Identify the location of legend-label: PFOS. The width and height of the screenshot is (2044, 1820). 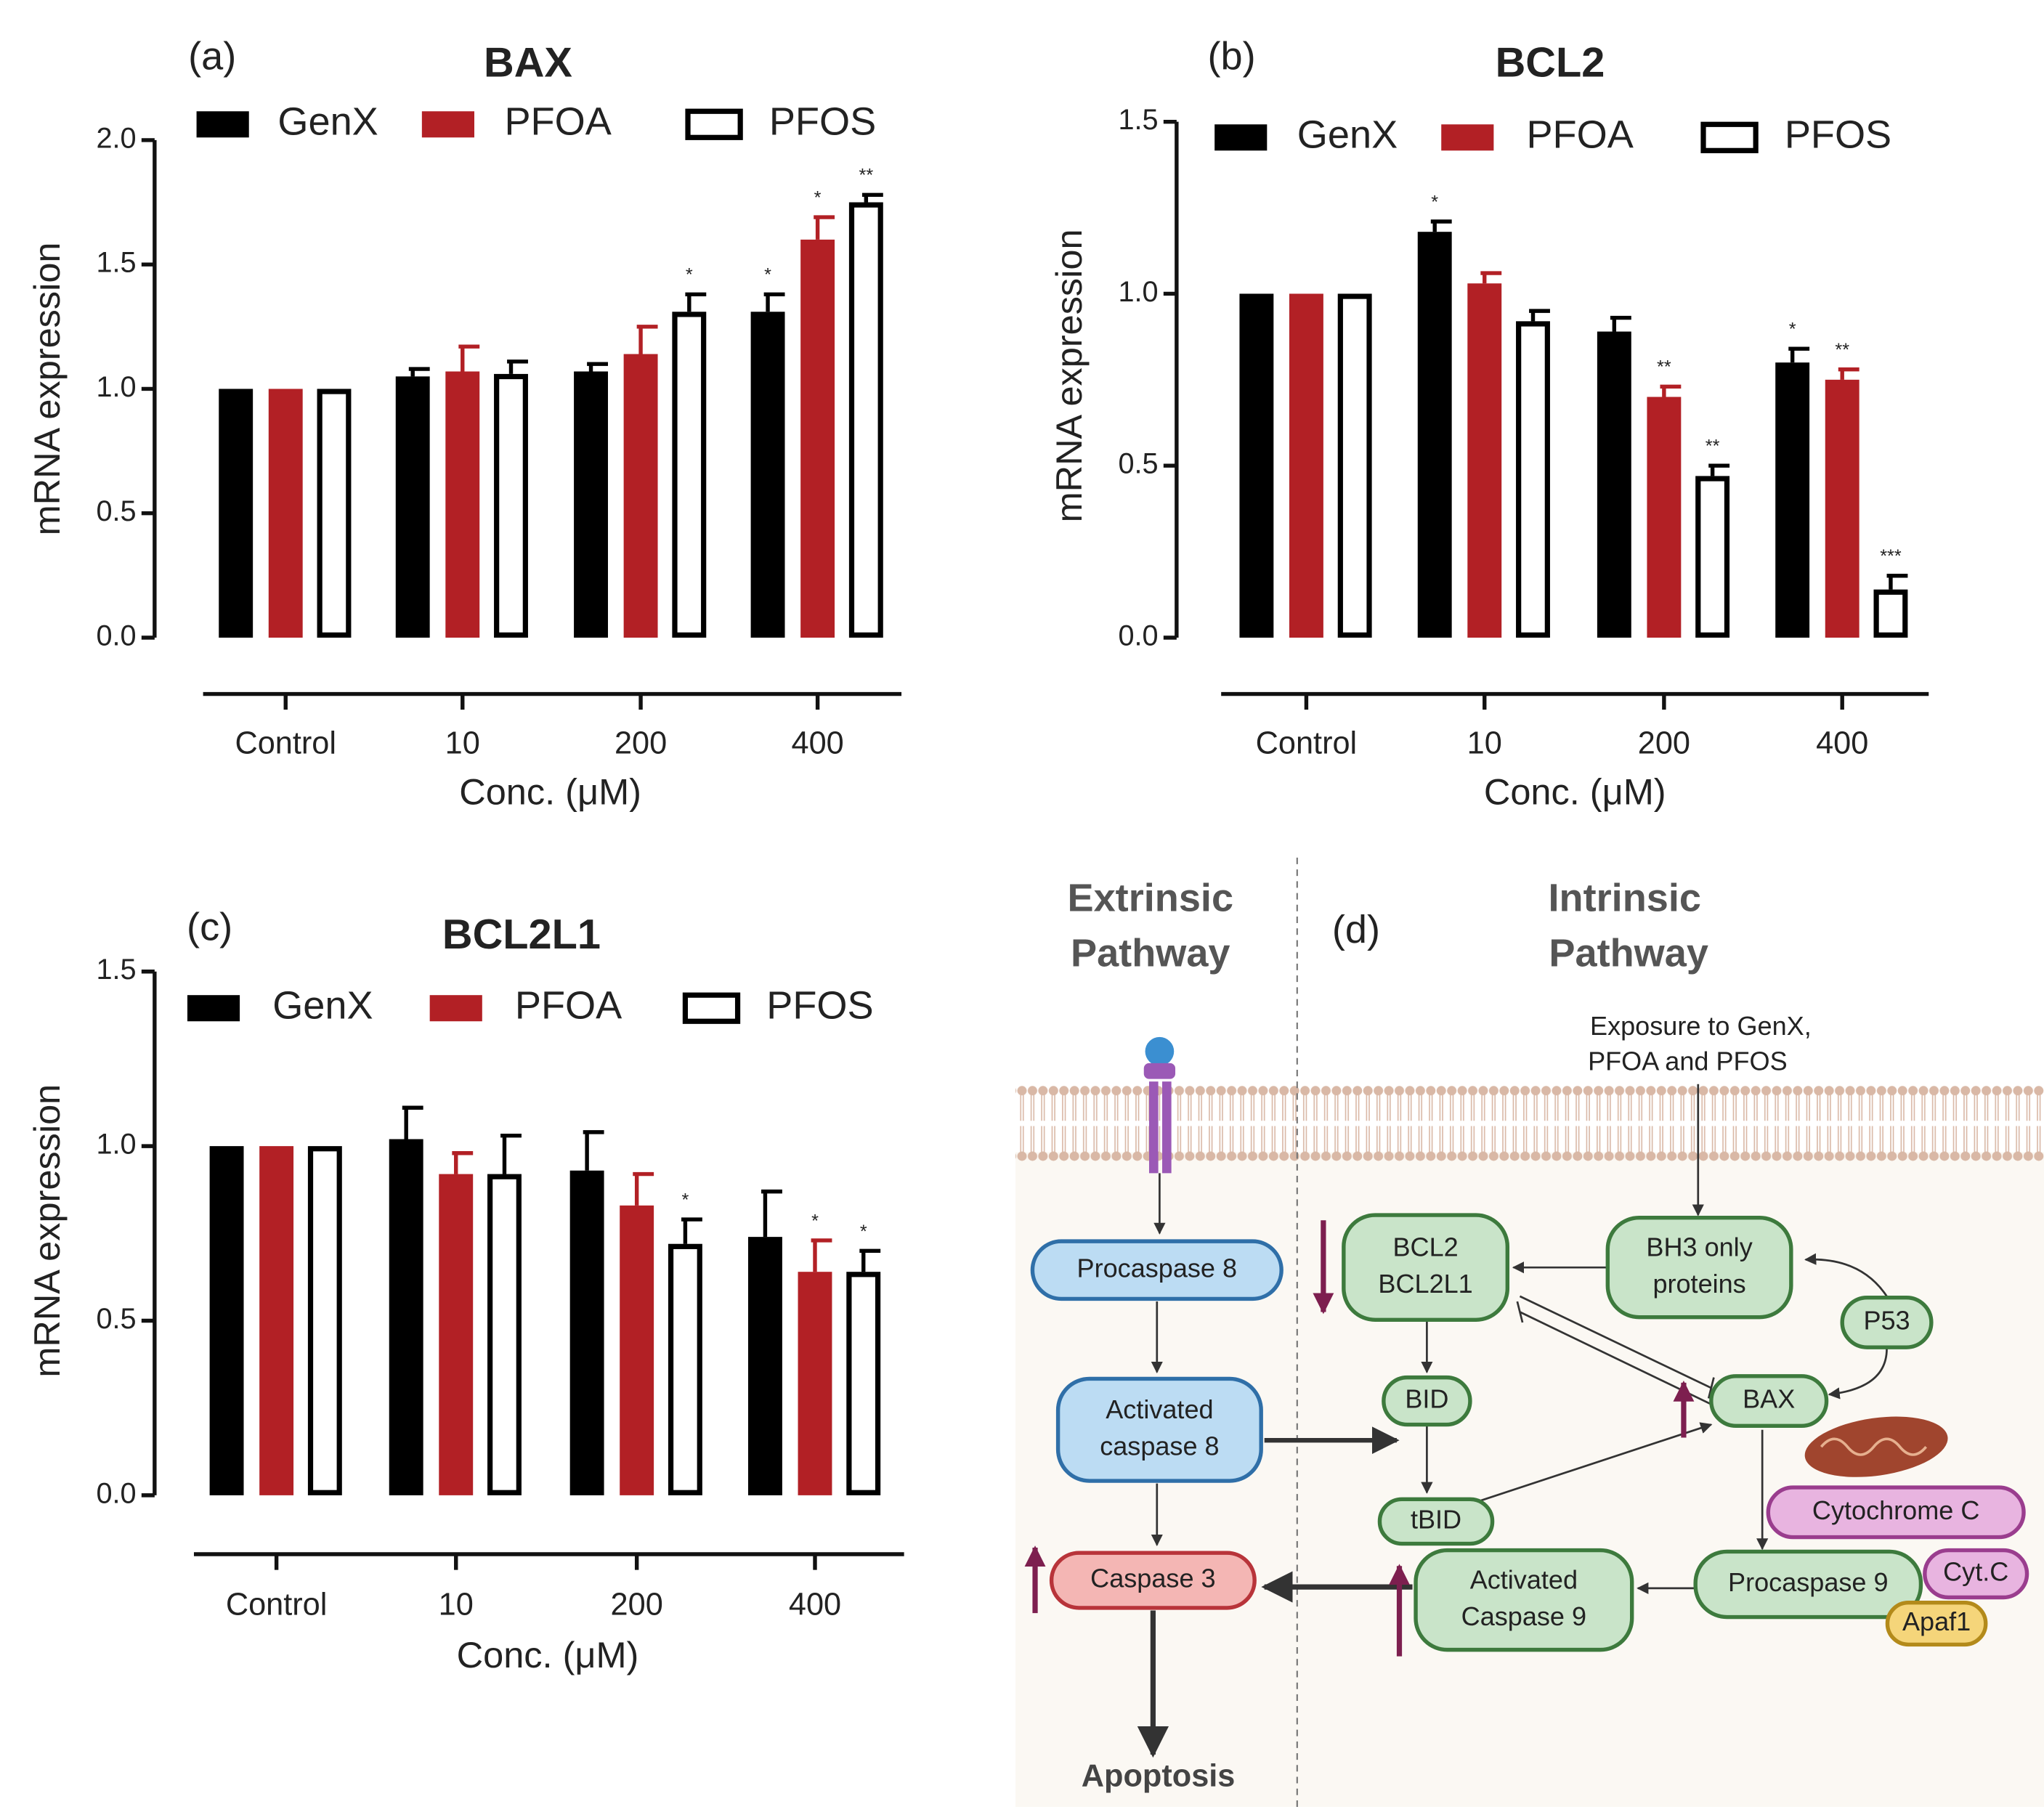
(820, 1006).